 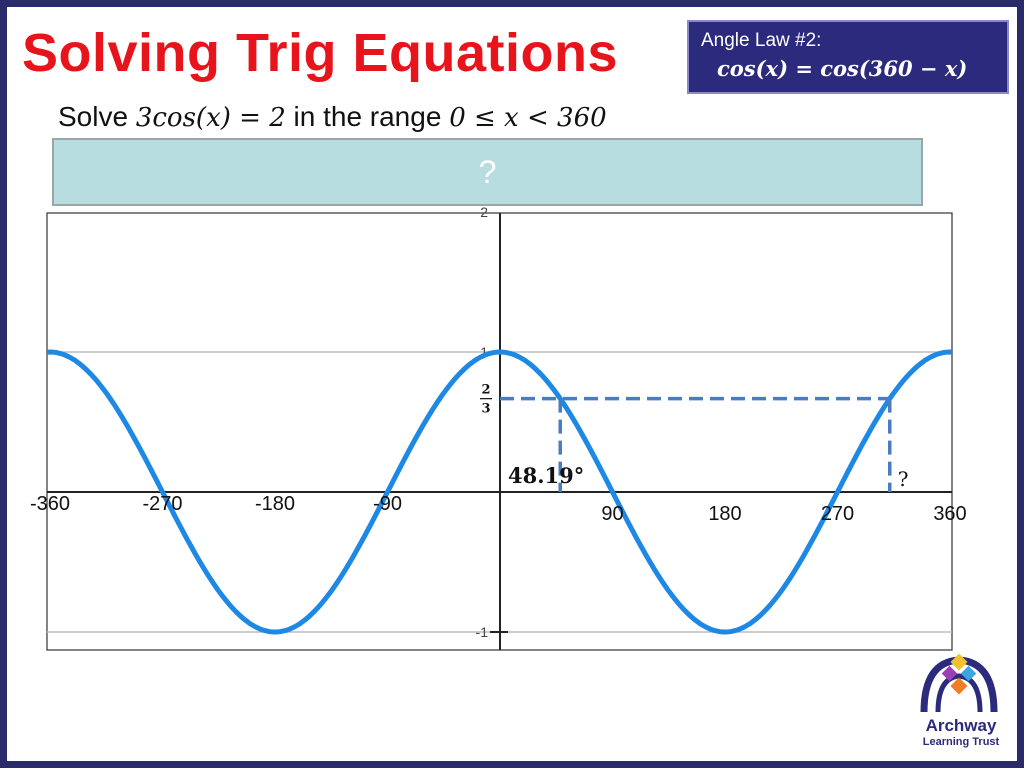 I want to click on y-tick-label: 2, so click(x=484, y=212).